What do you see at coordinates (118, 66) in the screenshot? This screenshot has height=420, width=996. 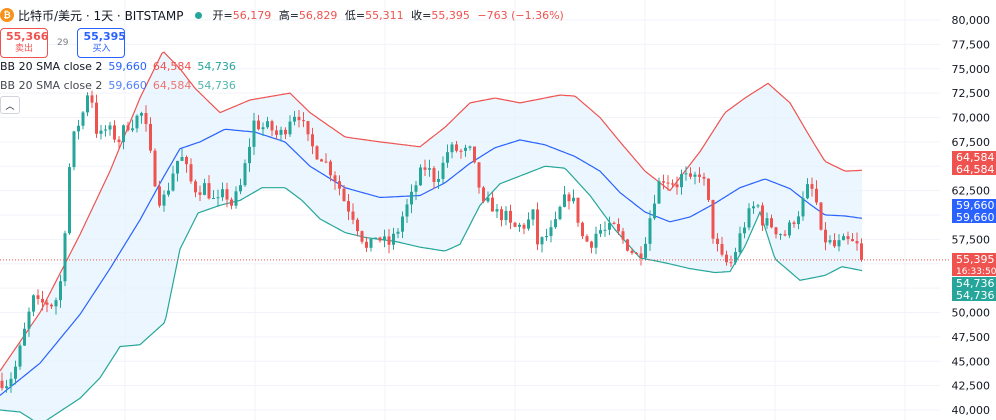 I see `indicator-legend-1: BB 20 SMA close 2 59,660 64,584 54,736` at bounding box center [118, 66].